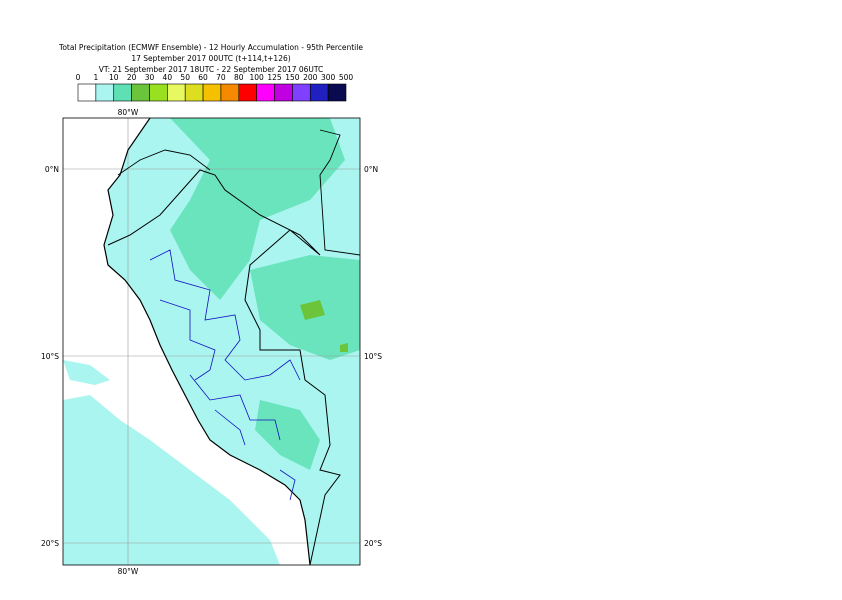 Image resolution: width=842 pixels, height=600 pixels. I want to click on legend-label: 40, so click(168, 77).